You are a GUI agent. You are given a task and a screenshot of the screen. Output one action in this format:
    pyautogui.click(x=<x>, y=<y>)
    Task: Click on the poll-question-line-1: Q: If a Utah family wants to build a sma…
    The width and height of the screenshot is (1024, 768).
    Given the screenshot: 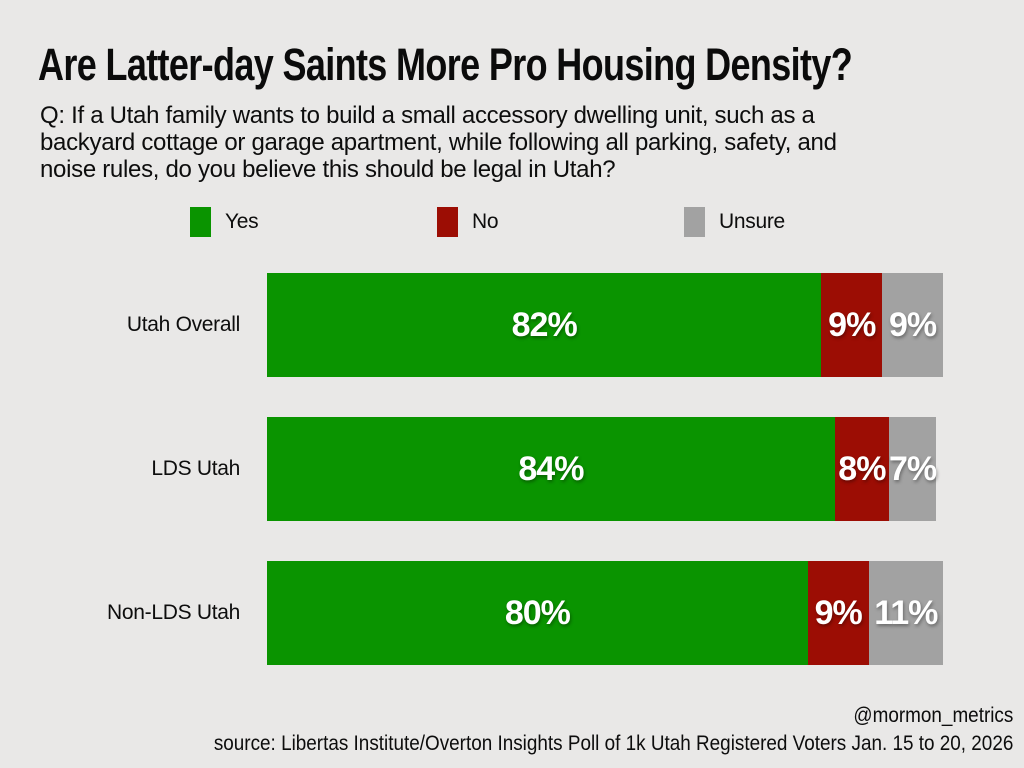 What is the action you would take?
    pyautogui.click(x=427, y=115)
    